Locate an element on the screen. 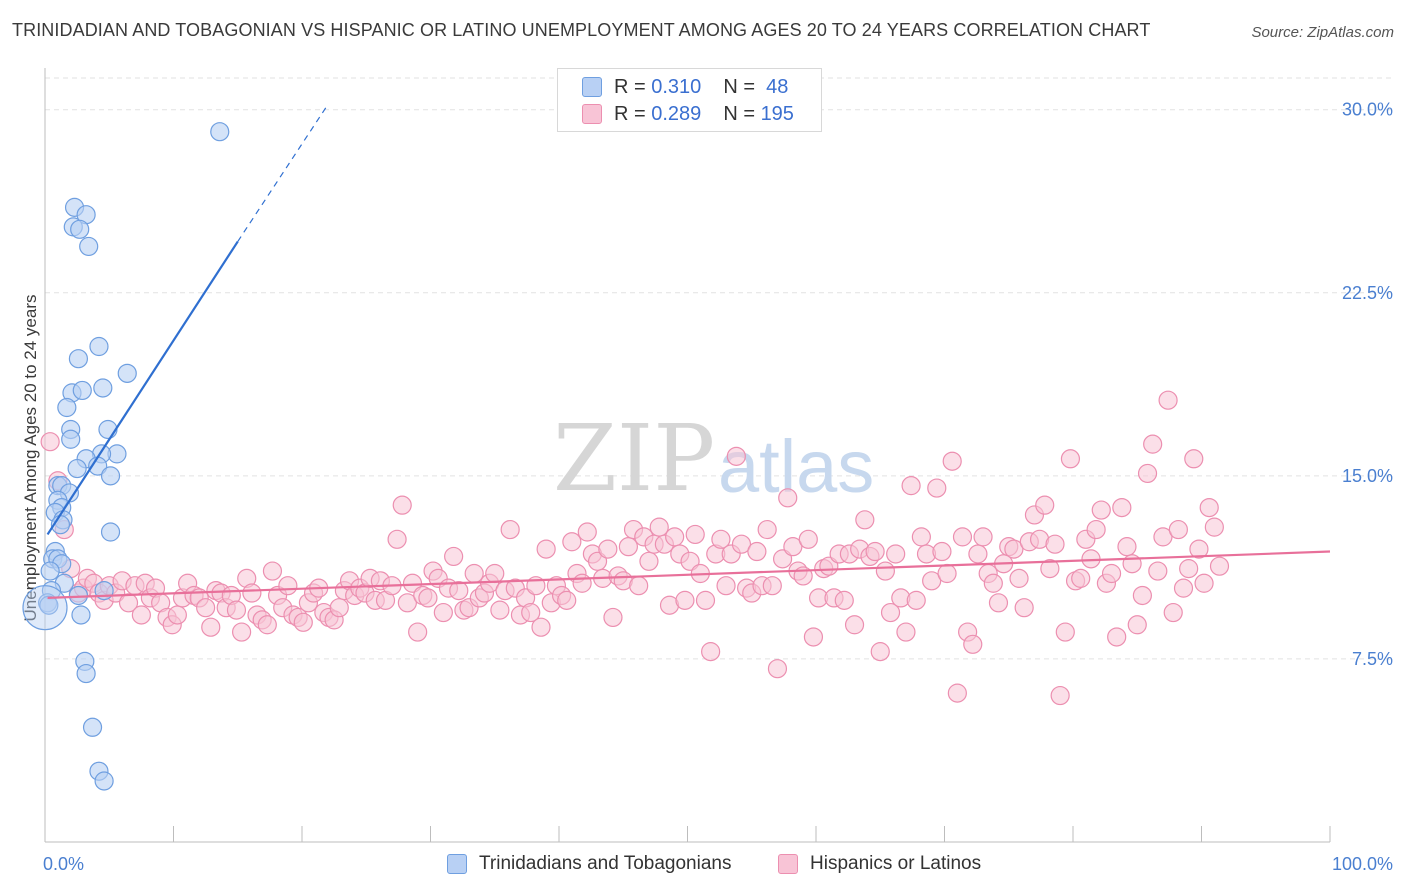 The image size is (1406, 892). x-tick-label: 100.0% is located at coordinates (1362, 864).